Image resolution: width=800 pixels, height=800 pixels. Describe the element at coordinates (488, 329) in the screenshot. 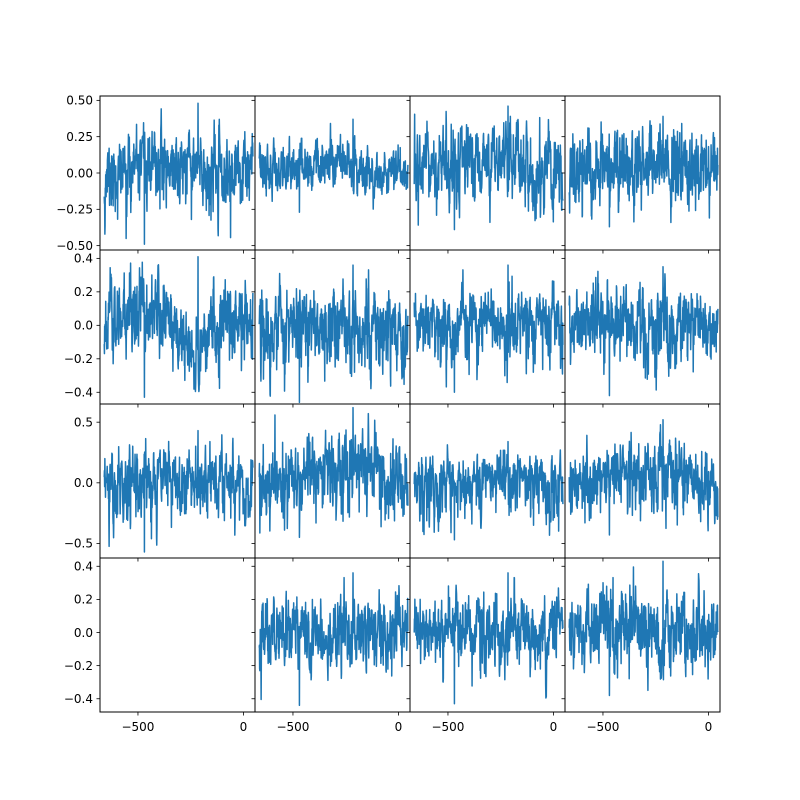

I see `series-line-r2-c3` at that location.